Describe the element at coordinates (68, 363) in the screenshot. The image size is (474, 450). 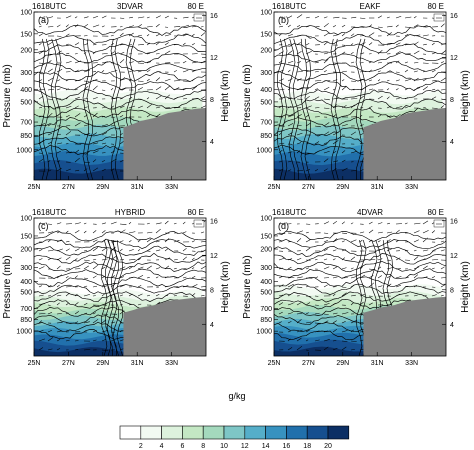
I see `x-tick-label: 27N` at that location.